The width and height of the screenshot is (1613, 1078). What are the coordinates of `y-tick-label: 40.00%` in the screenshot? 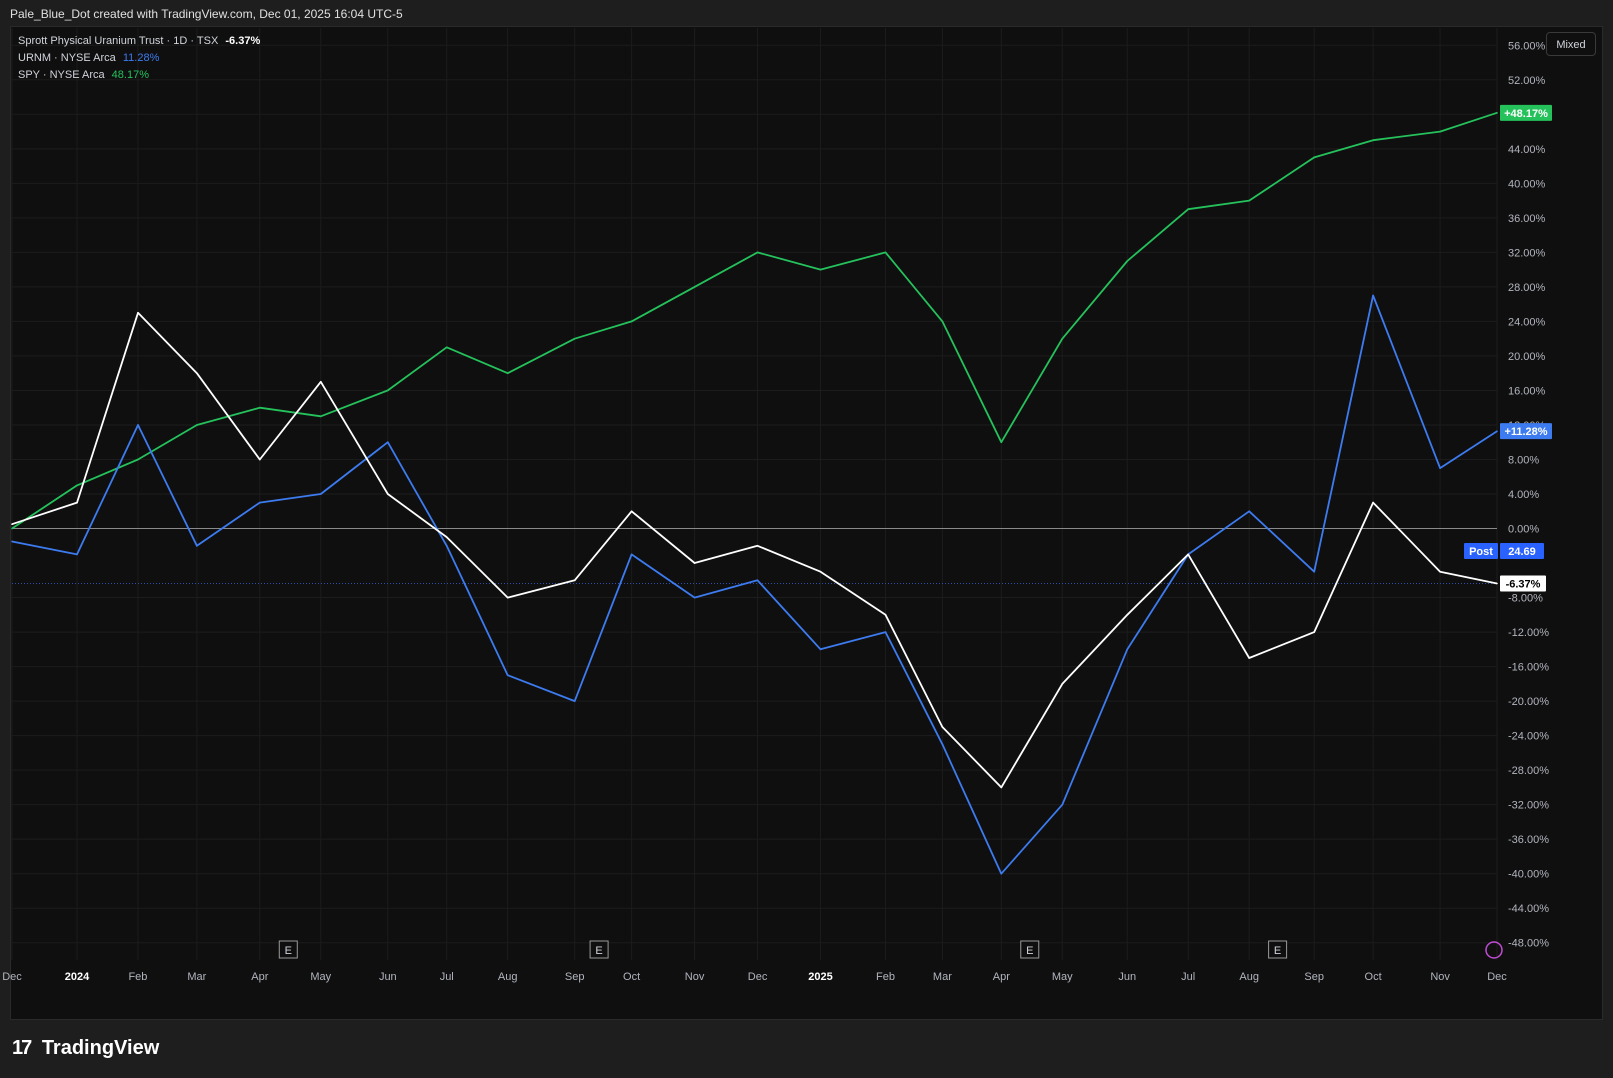 It's located at (1527, 184).